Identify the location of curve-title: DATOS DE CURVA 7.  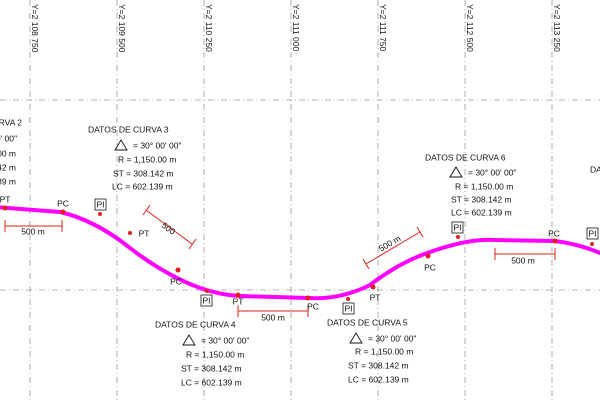
(595, 169).